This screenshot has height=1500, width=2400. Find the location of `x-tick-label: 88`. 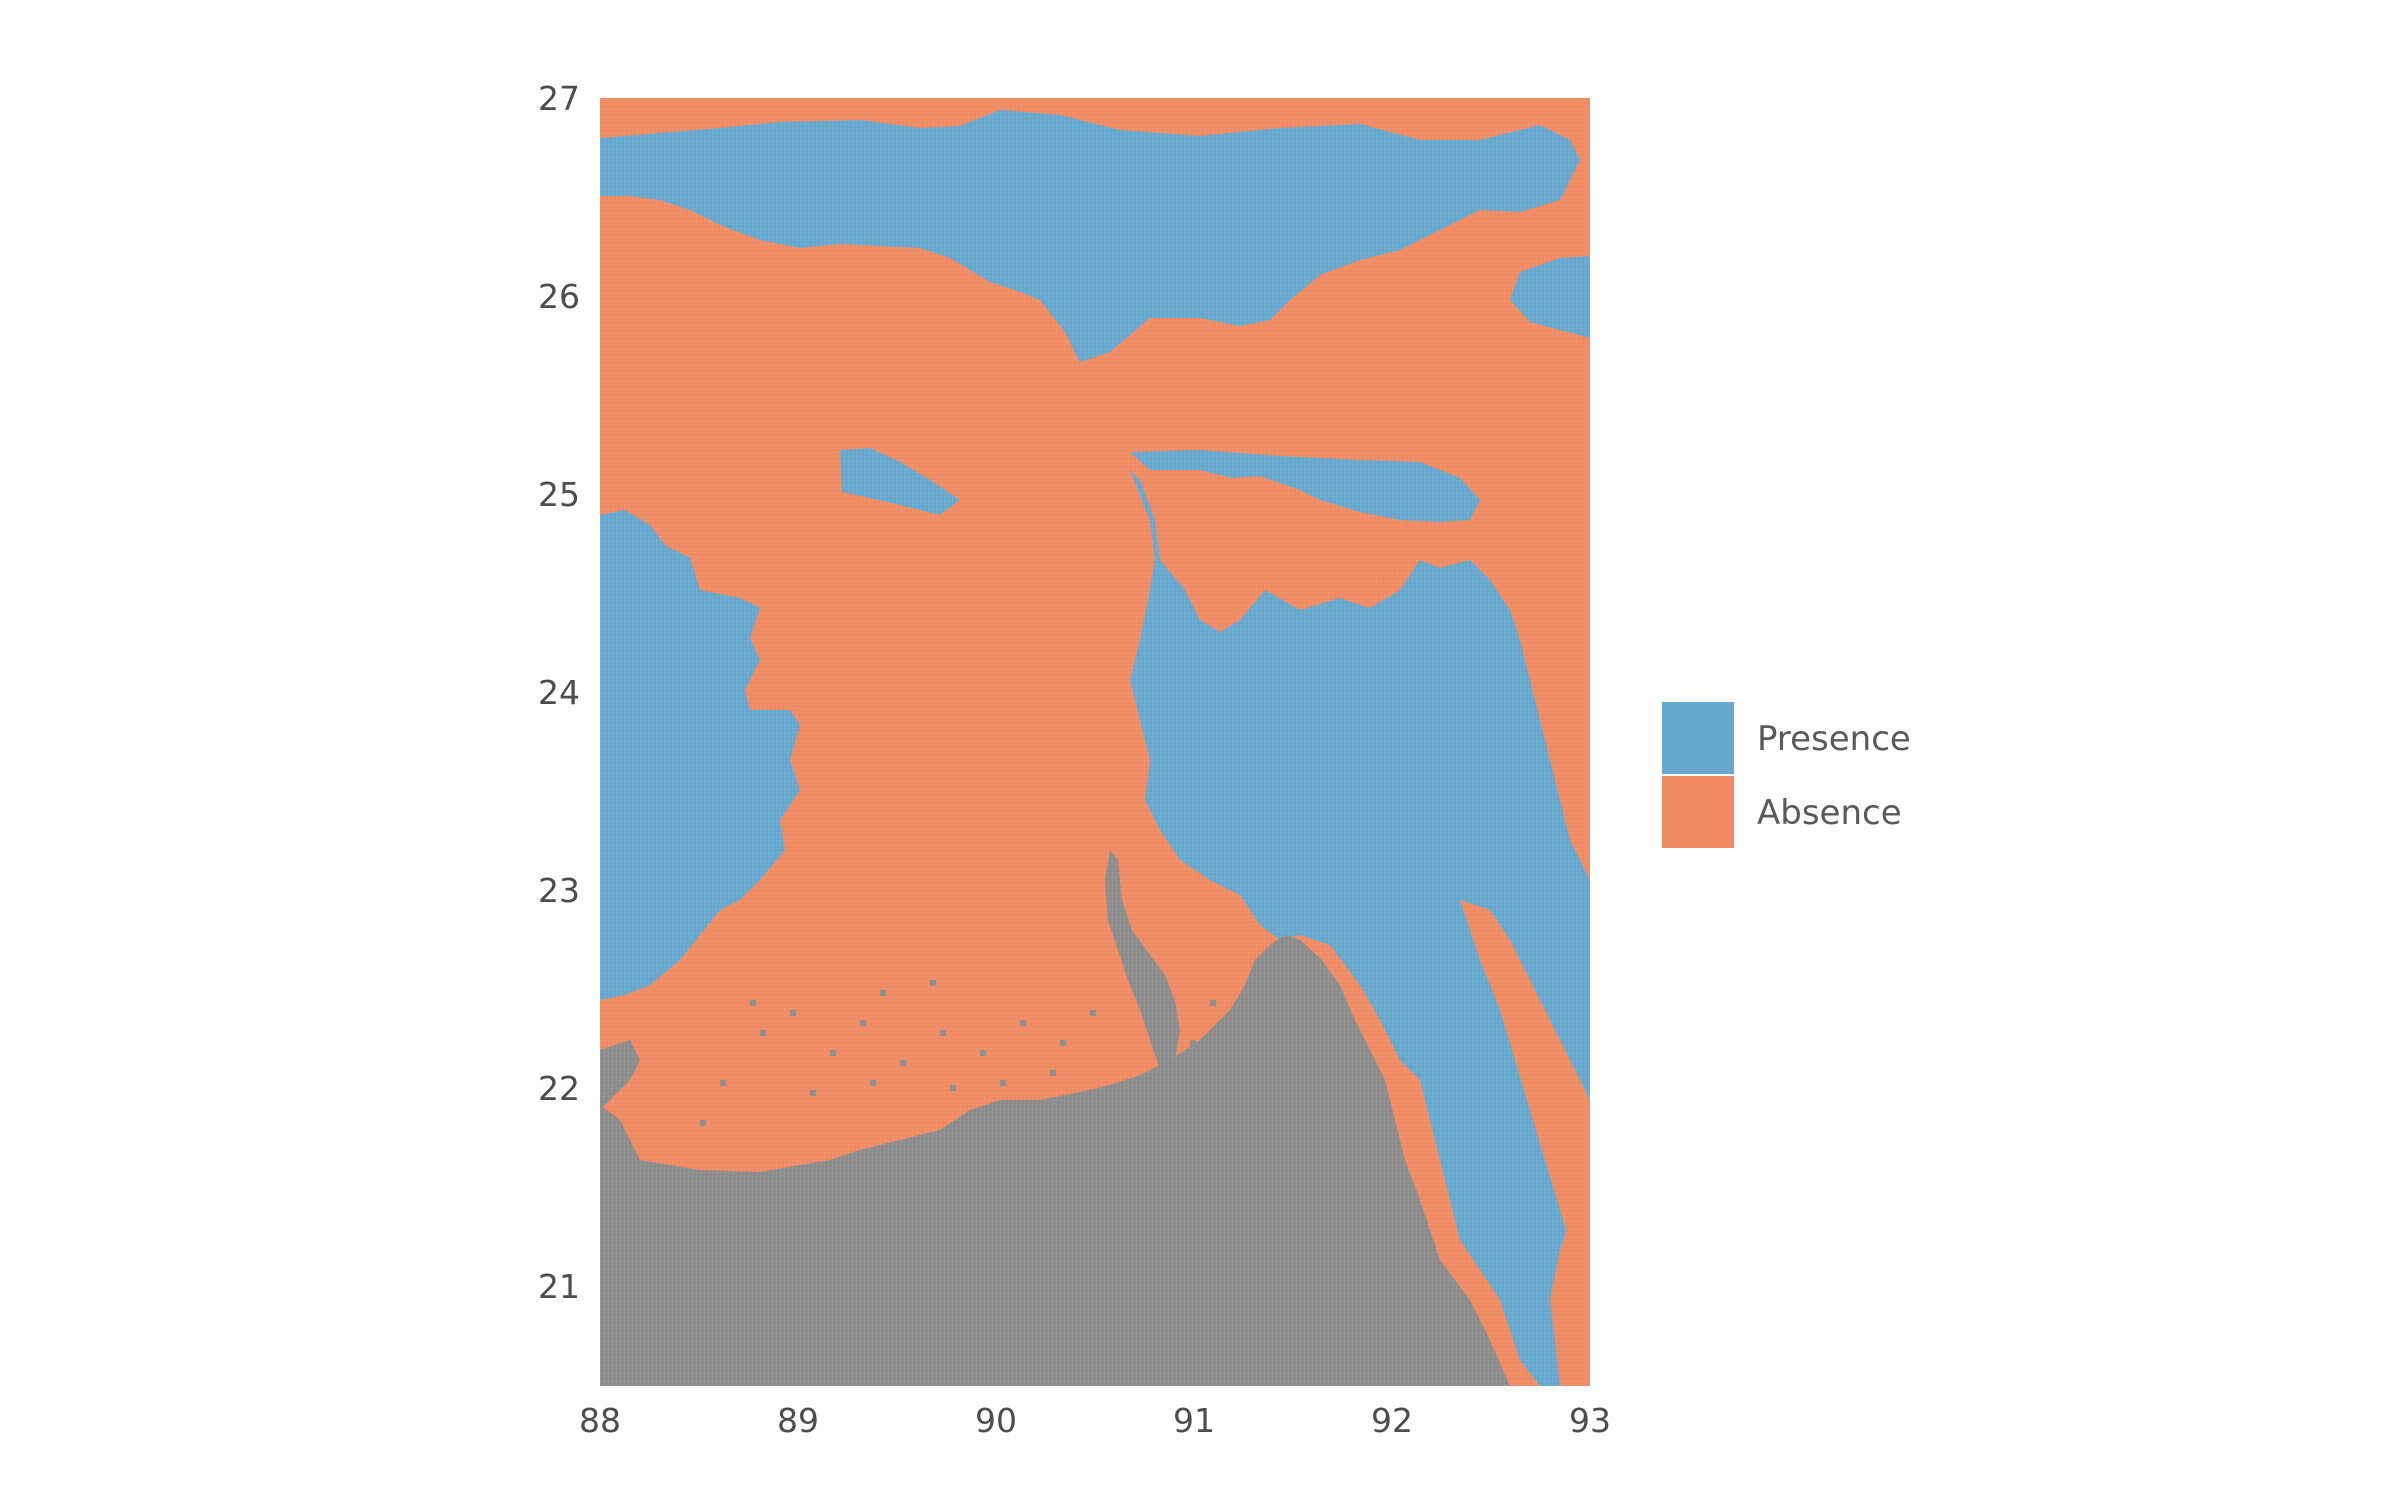

x-tick-label: 88 is located at coordinates (600, 1420).